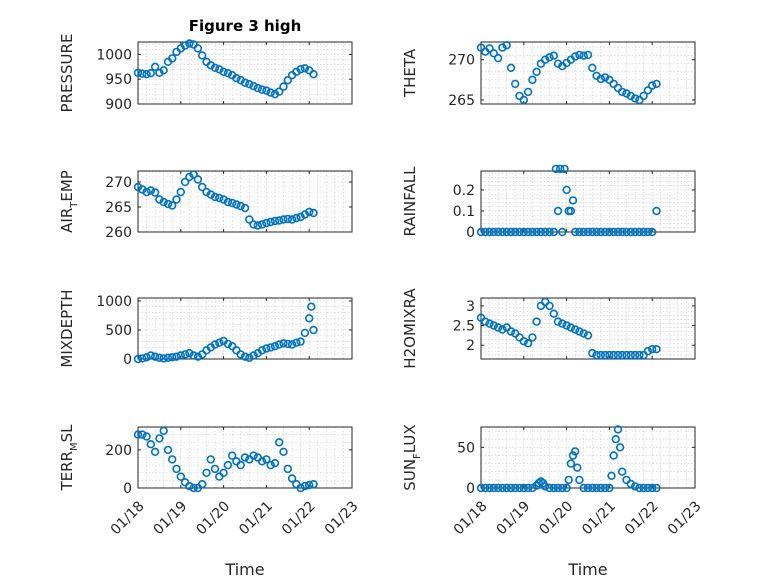 The width and height of the screenshot is (778, 583). What do you see at coordinates (118, 105) in the screenshot?
I see `y-tick-label: 900` at bounding box center [118, 105].